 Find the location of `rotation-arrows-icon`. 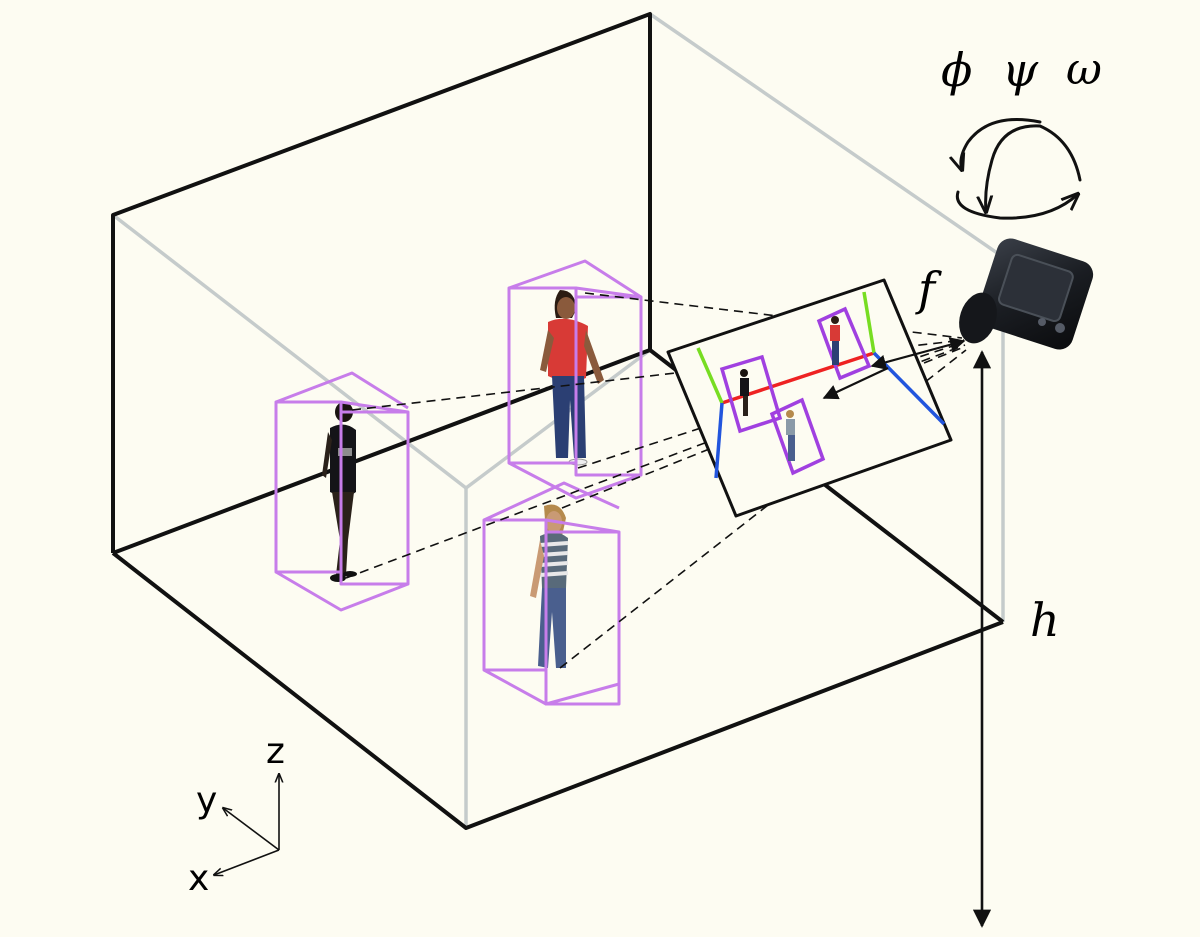

rotation-arrows-icon is located at coordinates (1018, 169).